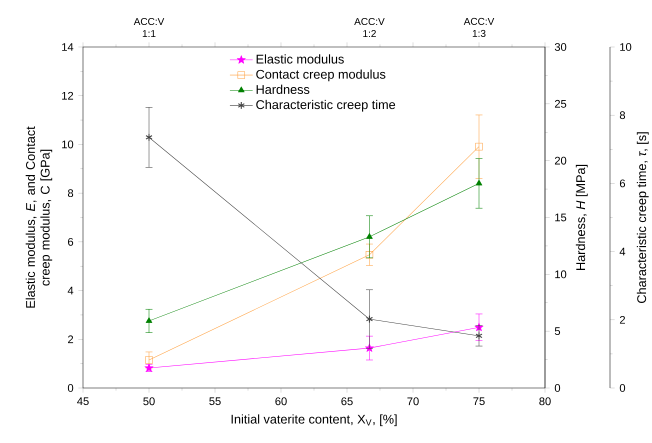 The image size is (652, 443). Describe the element at coordinates (560, 47) in the screenshot. I see `y2-tick-label: 30` at that location.